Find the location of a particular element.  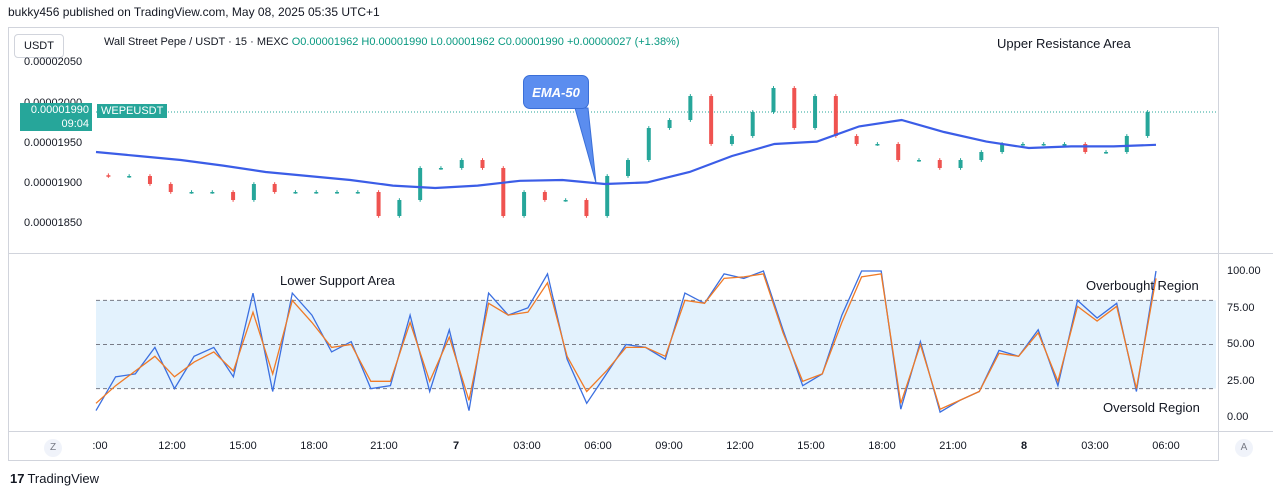

legend-low: L0.00001962 is located at coordinates (462, 42).